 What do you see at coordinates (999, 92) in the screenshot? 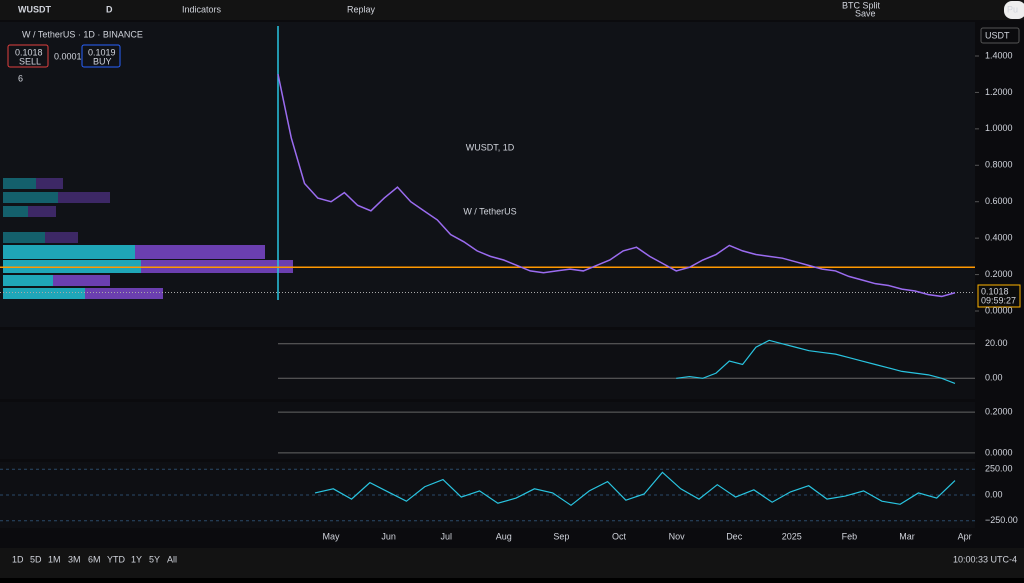
I see `y-tick-label: 1.2000` at bounding box center [999, 92].